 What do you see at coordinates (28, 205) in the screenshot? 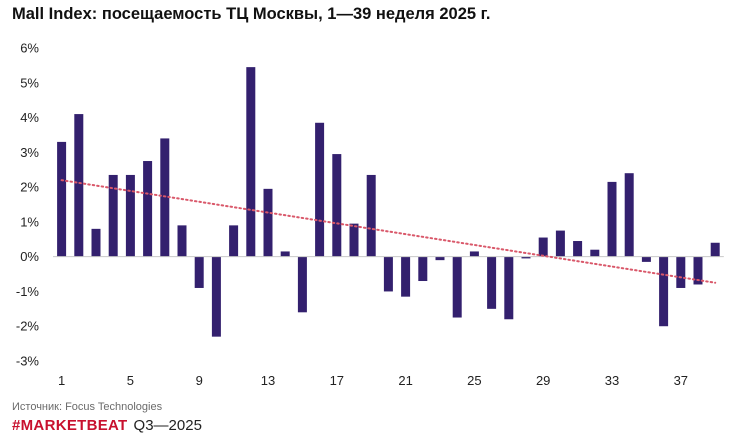
I see `y-axis: -3% -2% -1% 0% 1% 2% 3% 4% 5% 6%` at bounding box center [28, 205].